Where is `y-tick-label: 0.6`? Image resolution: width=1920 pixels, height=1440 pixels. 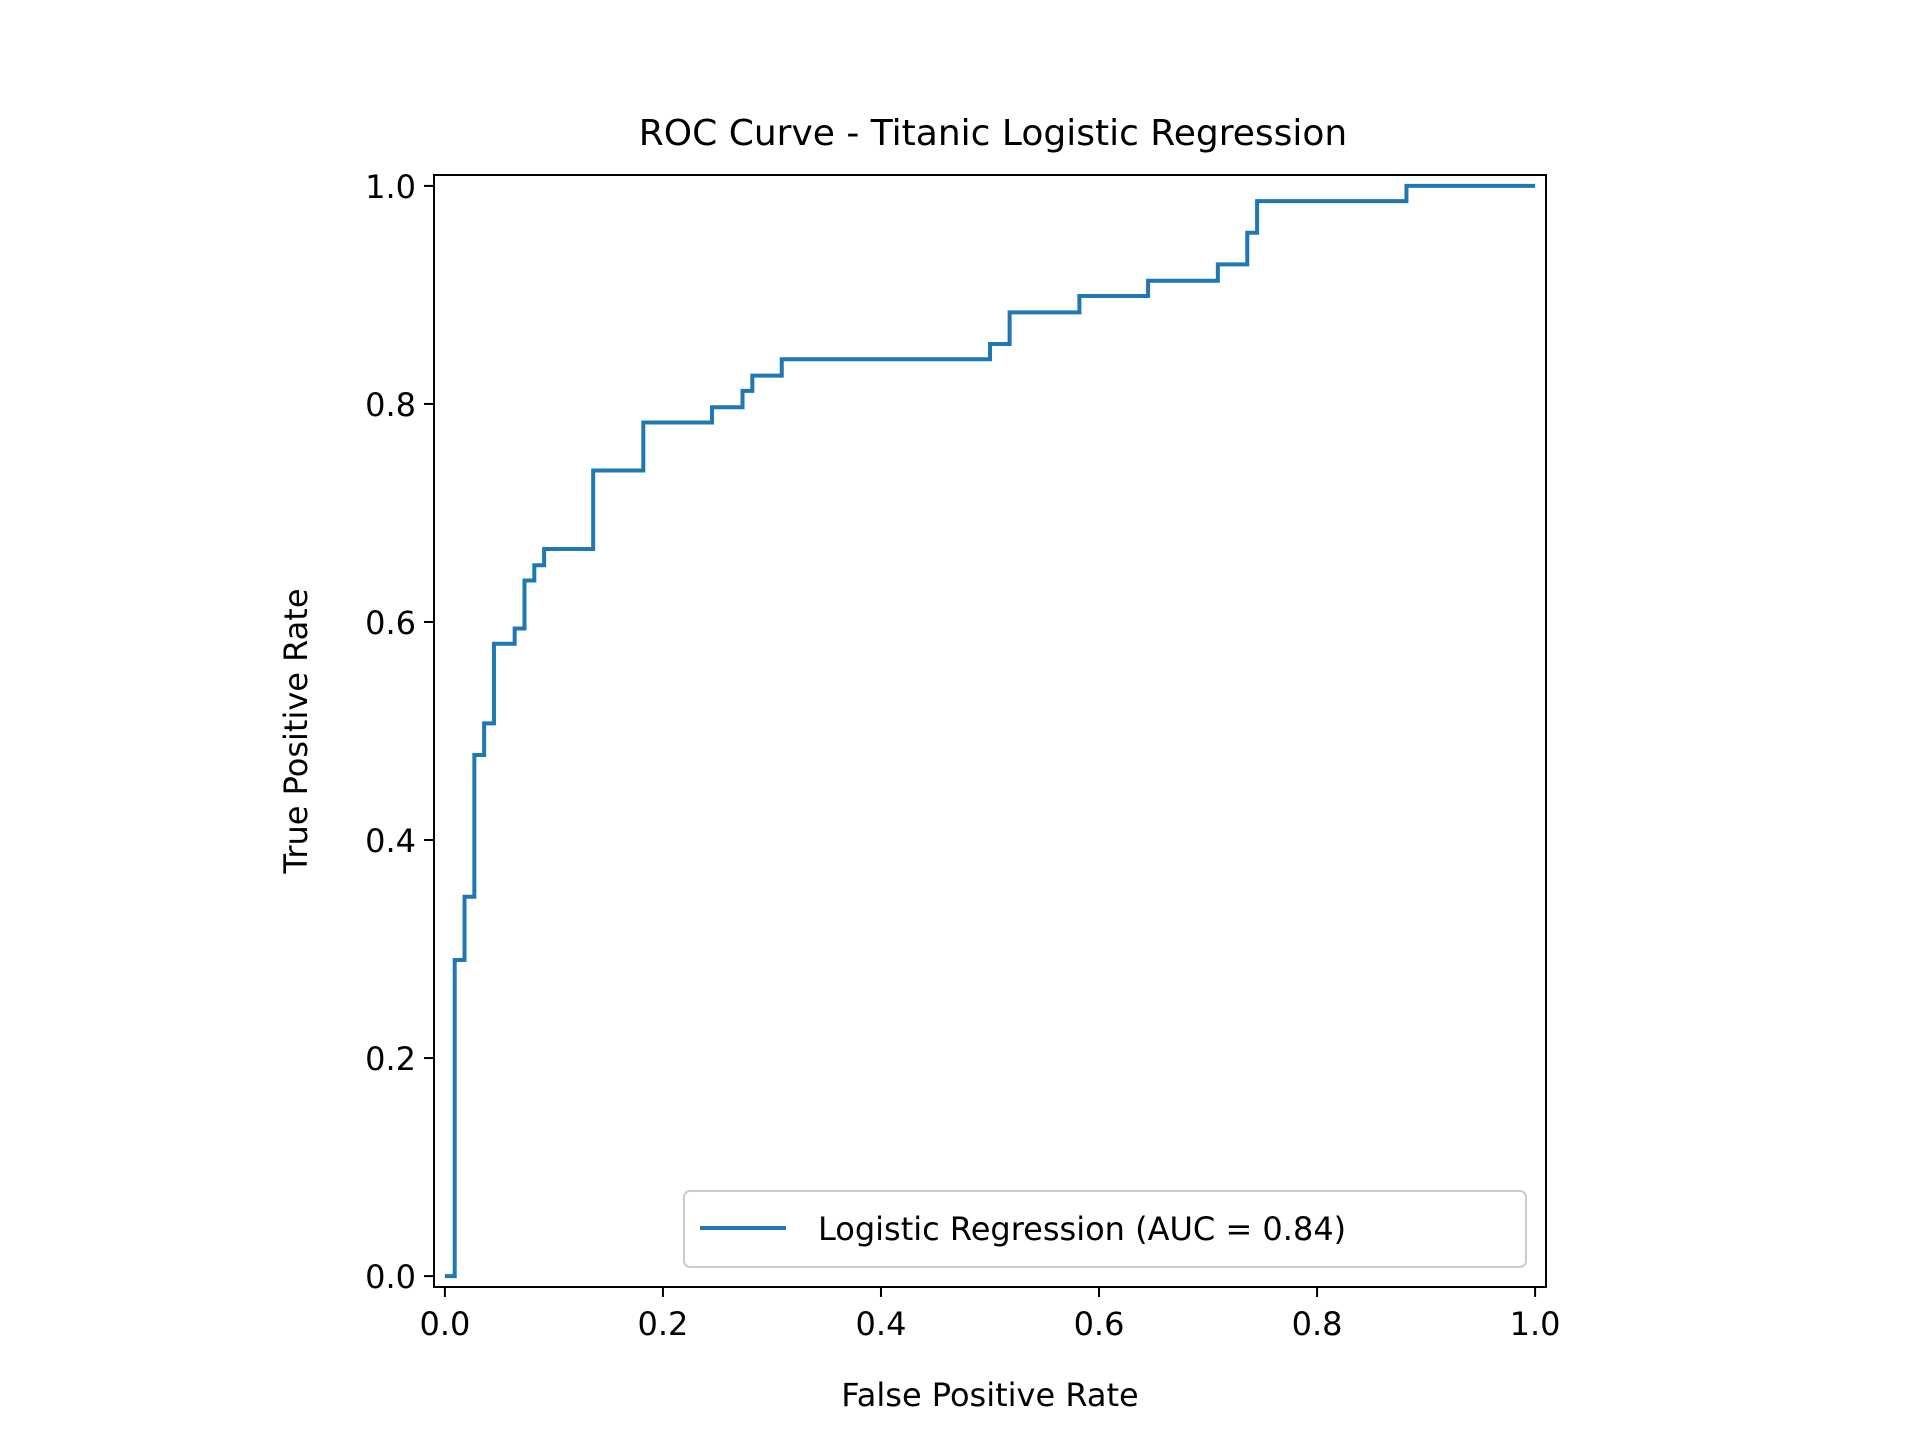
y-tick-label: 0.6 is located at coordinates (390, 623).